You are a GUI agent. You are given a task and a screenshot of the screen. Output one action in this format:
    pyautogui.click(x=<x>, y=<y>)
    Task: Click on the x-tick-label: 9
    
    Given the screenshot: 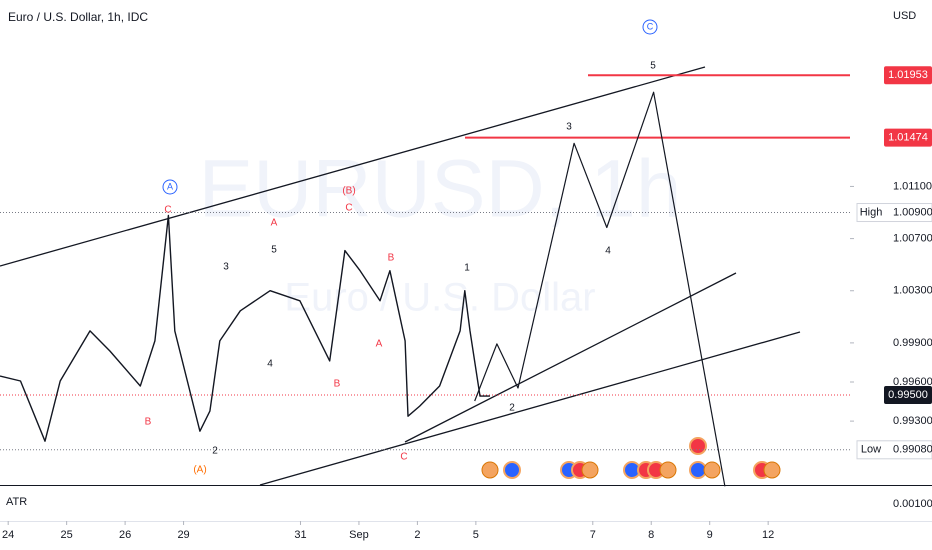 What is the action you would take?
    pyautogui.click(x=710, y=535)
    